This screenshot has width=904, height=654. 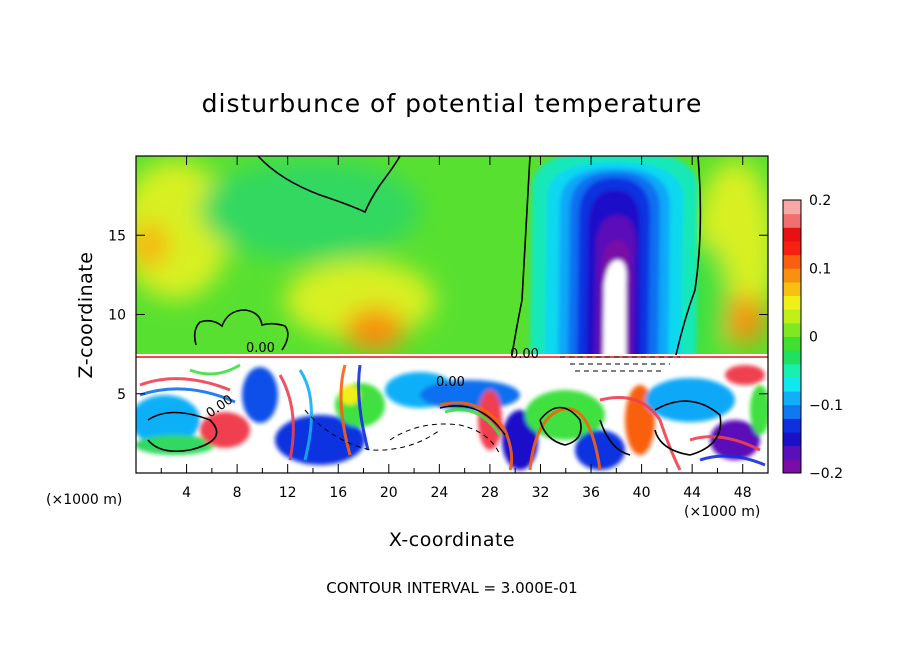 I want to click on x-tick-label: 48, so click(x=743, y=493).